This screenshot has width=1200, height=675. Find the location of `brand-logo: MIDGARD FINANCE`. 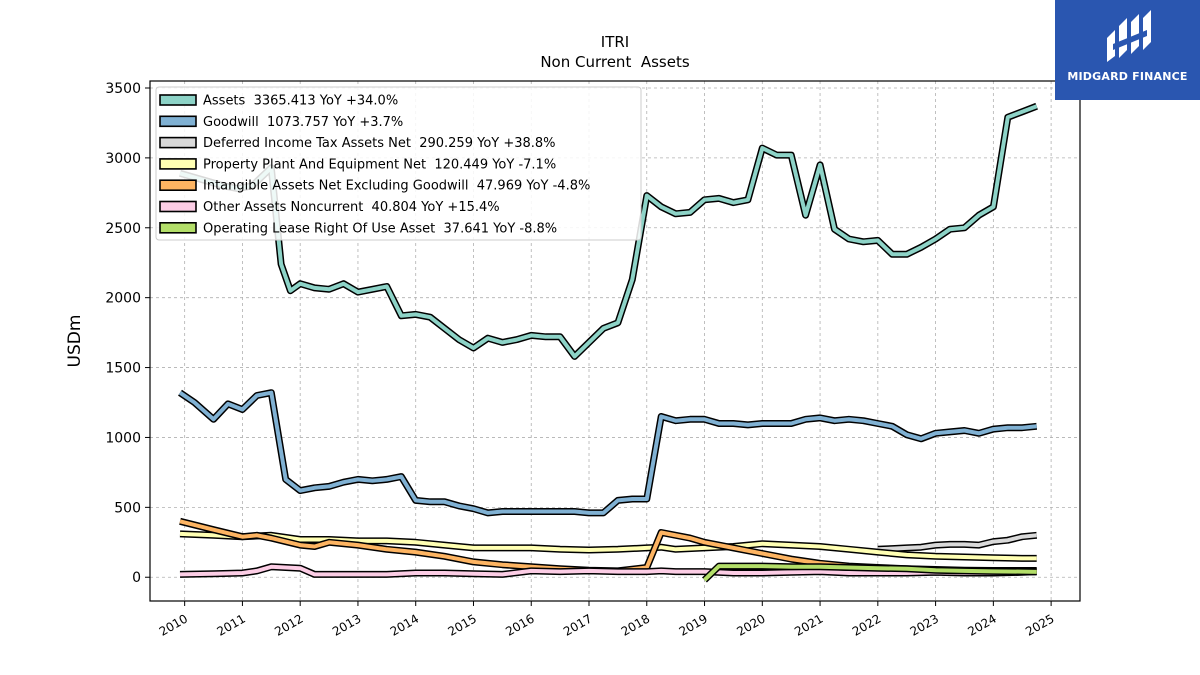

brand-logo: MIDGARD FINANCE is located at coordinates (1127, 50).